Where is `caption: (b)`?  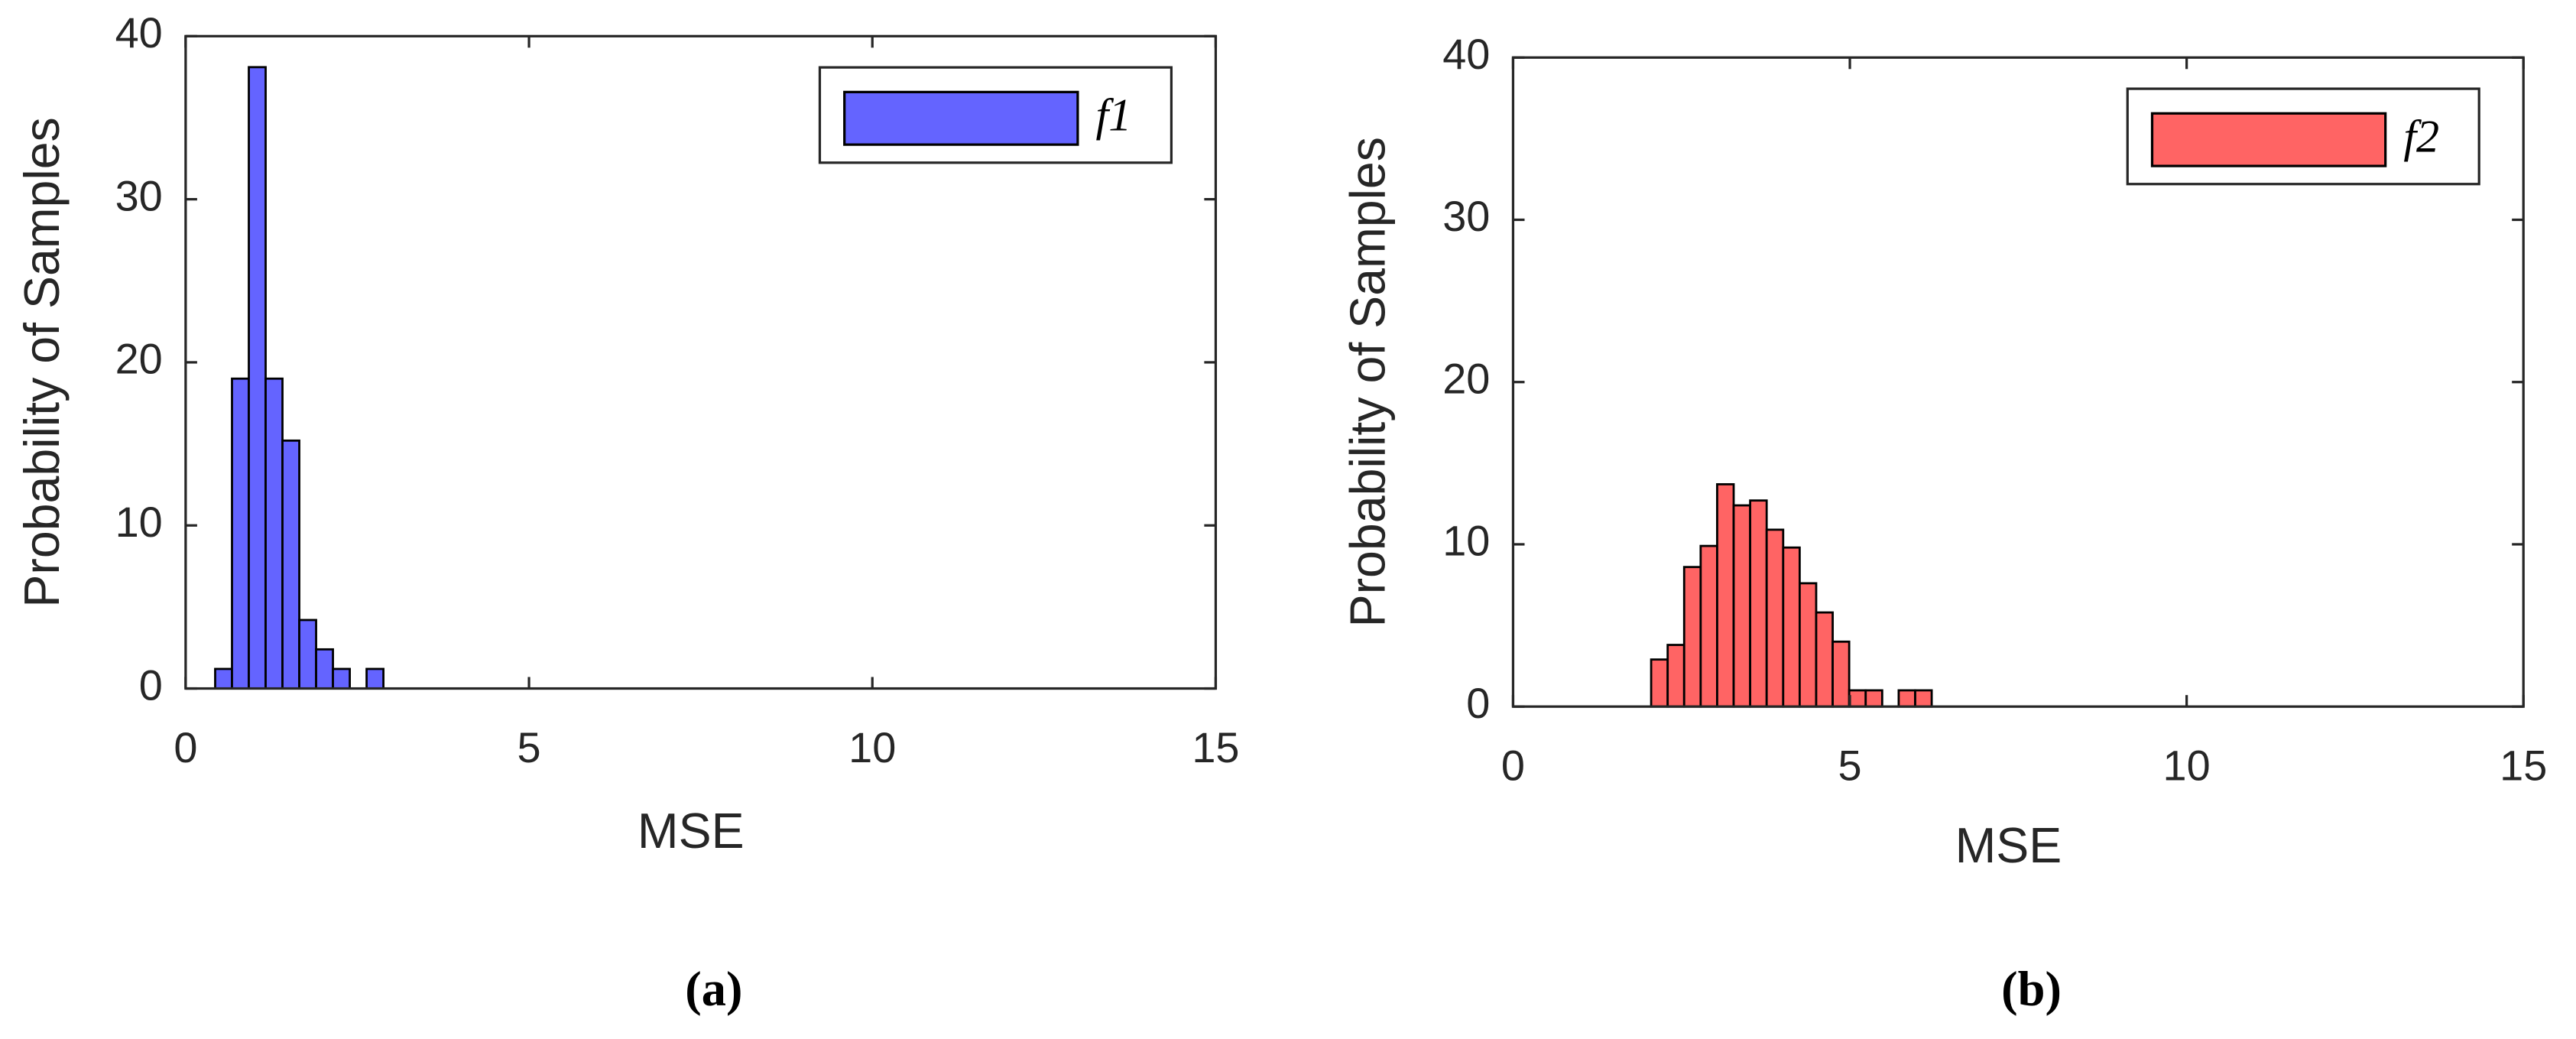 caption: (b) is located at coordinates (2031, 989).